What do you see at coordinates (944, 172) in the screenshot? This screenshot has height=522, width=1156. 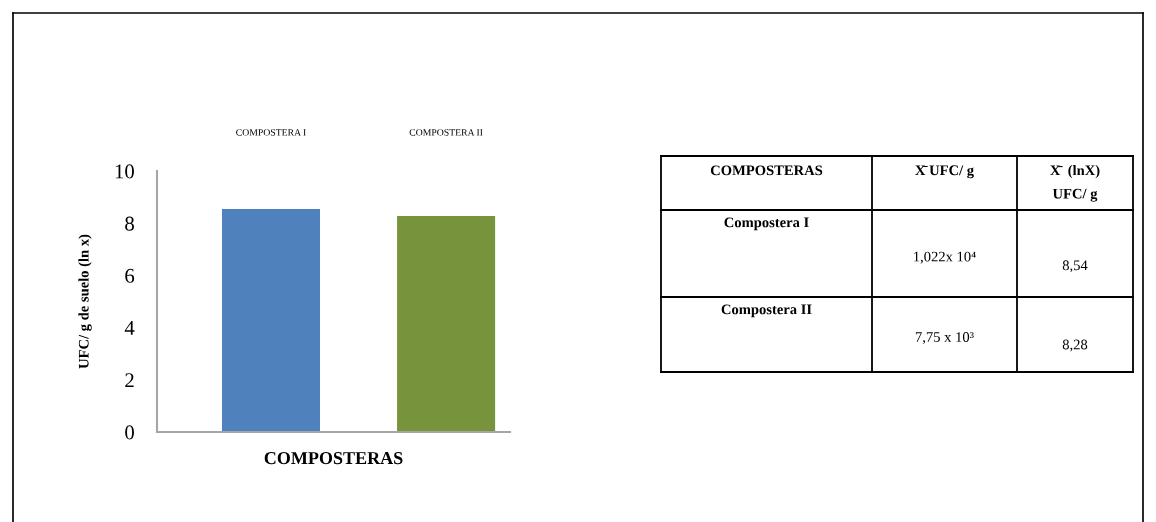 I see `text: X̄ UFC/ g` at bounding box center [944, 172].